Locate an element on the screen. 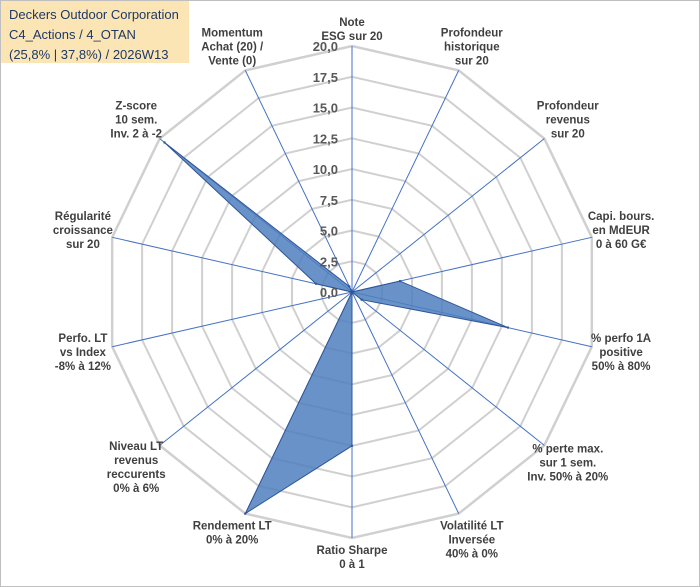  axis-label-11-line-2: sur 20 is located at coordinates (83, 245).